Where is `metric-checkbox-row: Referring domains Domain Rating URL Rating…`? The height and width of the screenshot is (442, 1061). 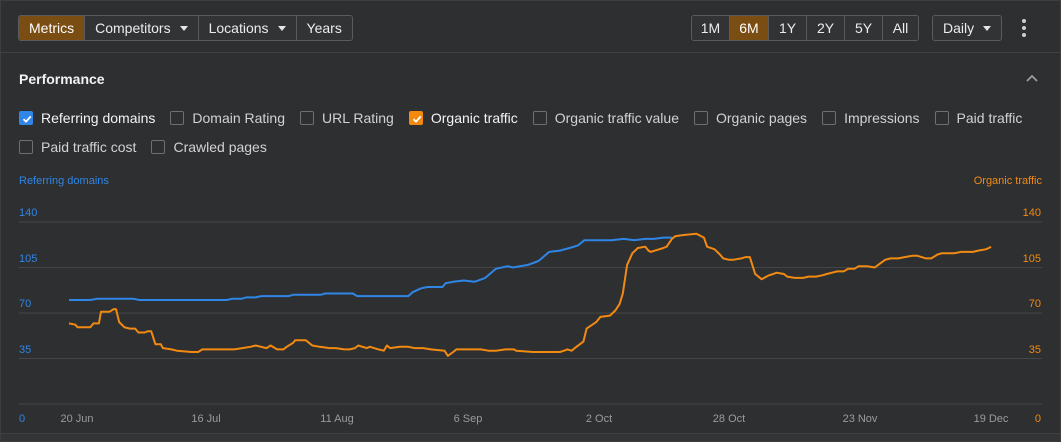 metric-checkbox-row: Referring domains Domain Rating URL Rating… is located at coordinates (528, 118).